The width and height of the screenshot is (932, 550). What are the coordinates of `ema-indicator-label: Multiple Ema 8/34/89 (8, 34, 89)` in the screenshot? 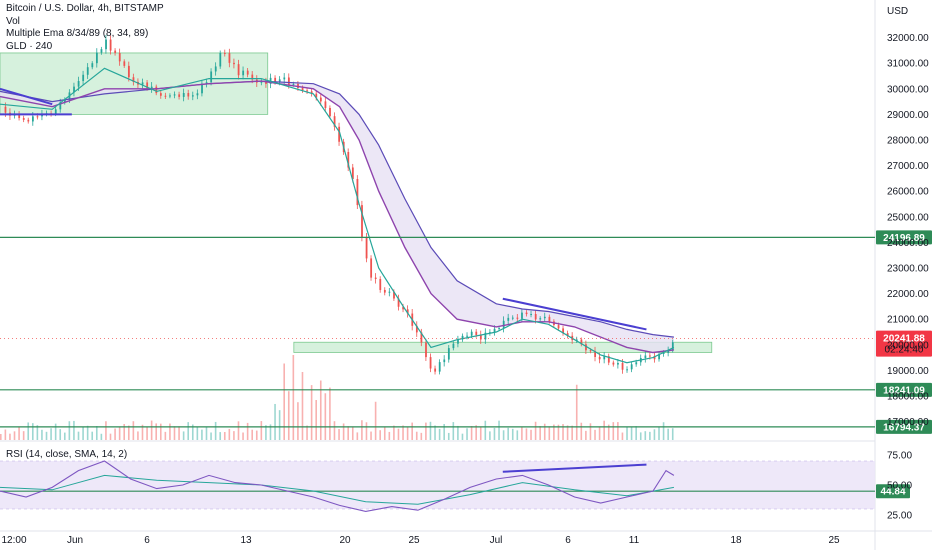 It's located at (77, 33).